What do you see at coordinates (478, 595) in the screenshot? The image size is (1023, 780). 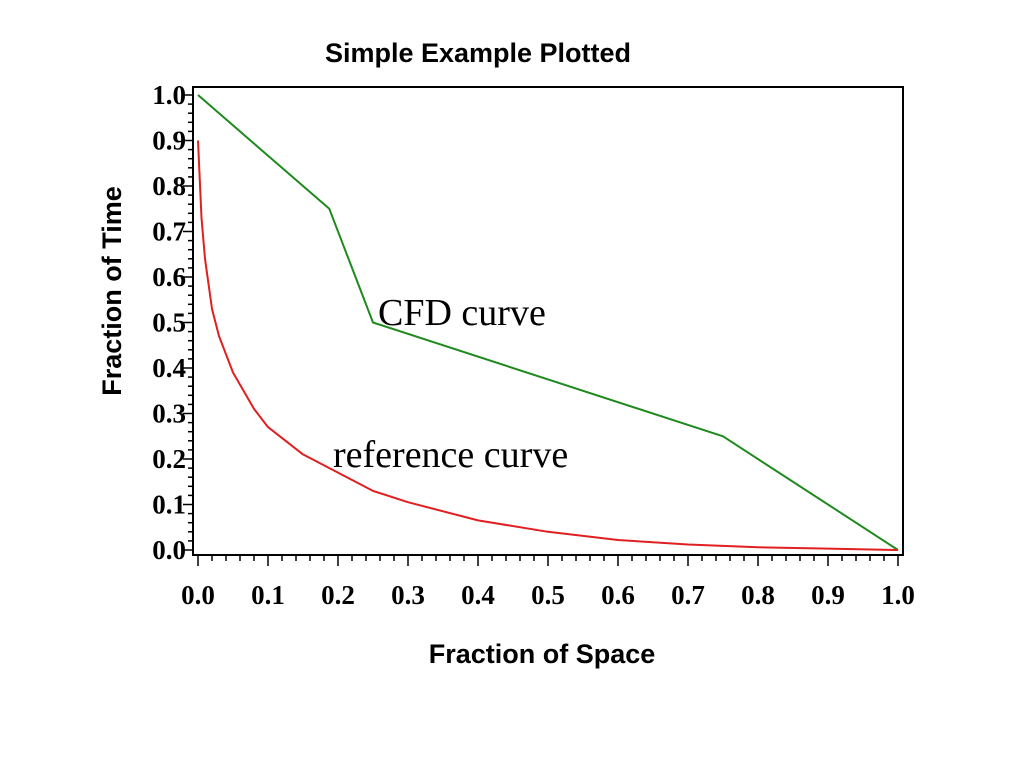 I see `x-tick-label: 0.4` at bounding box center [478, 595].